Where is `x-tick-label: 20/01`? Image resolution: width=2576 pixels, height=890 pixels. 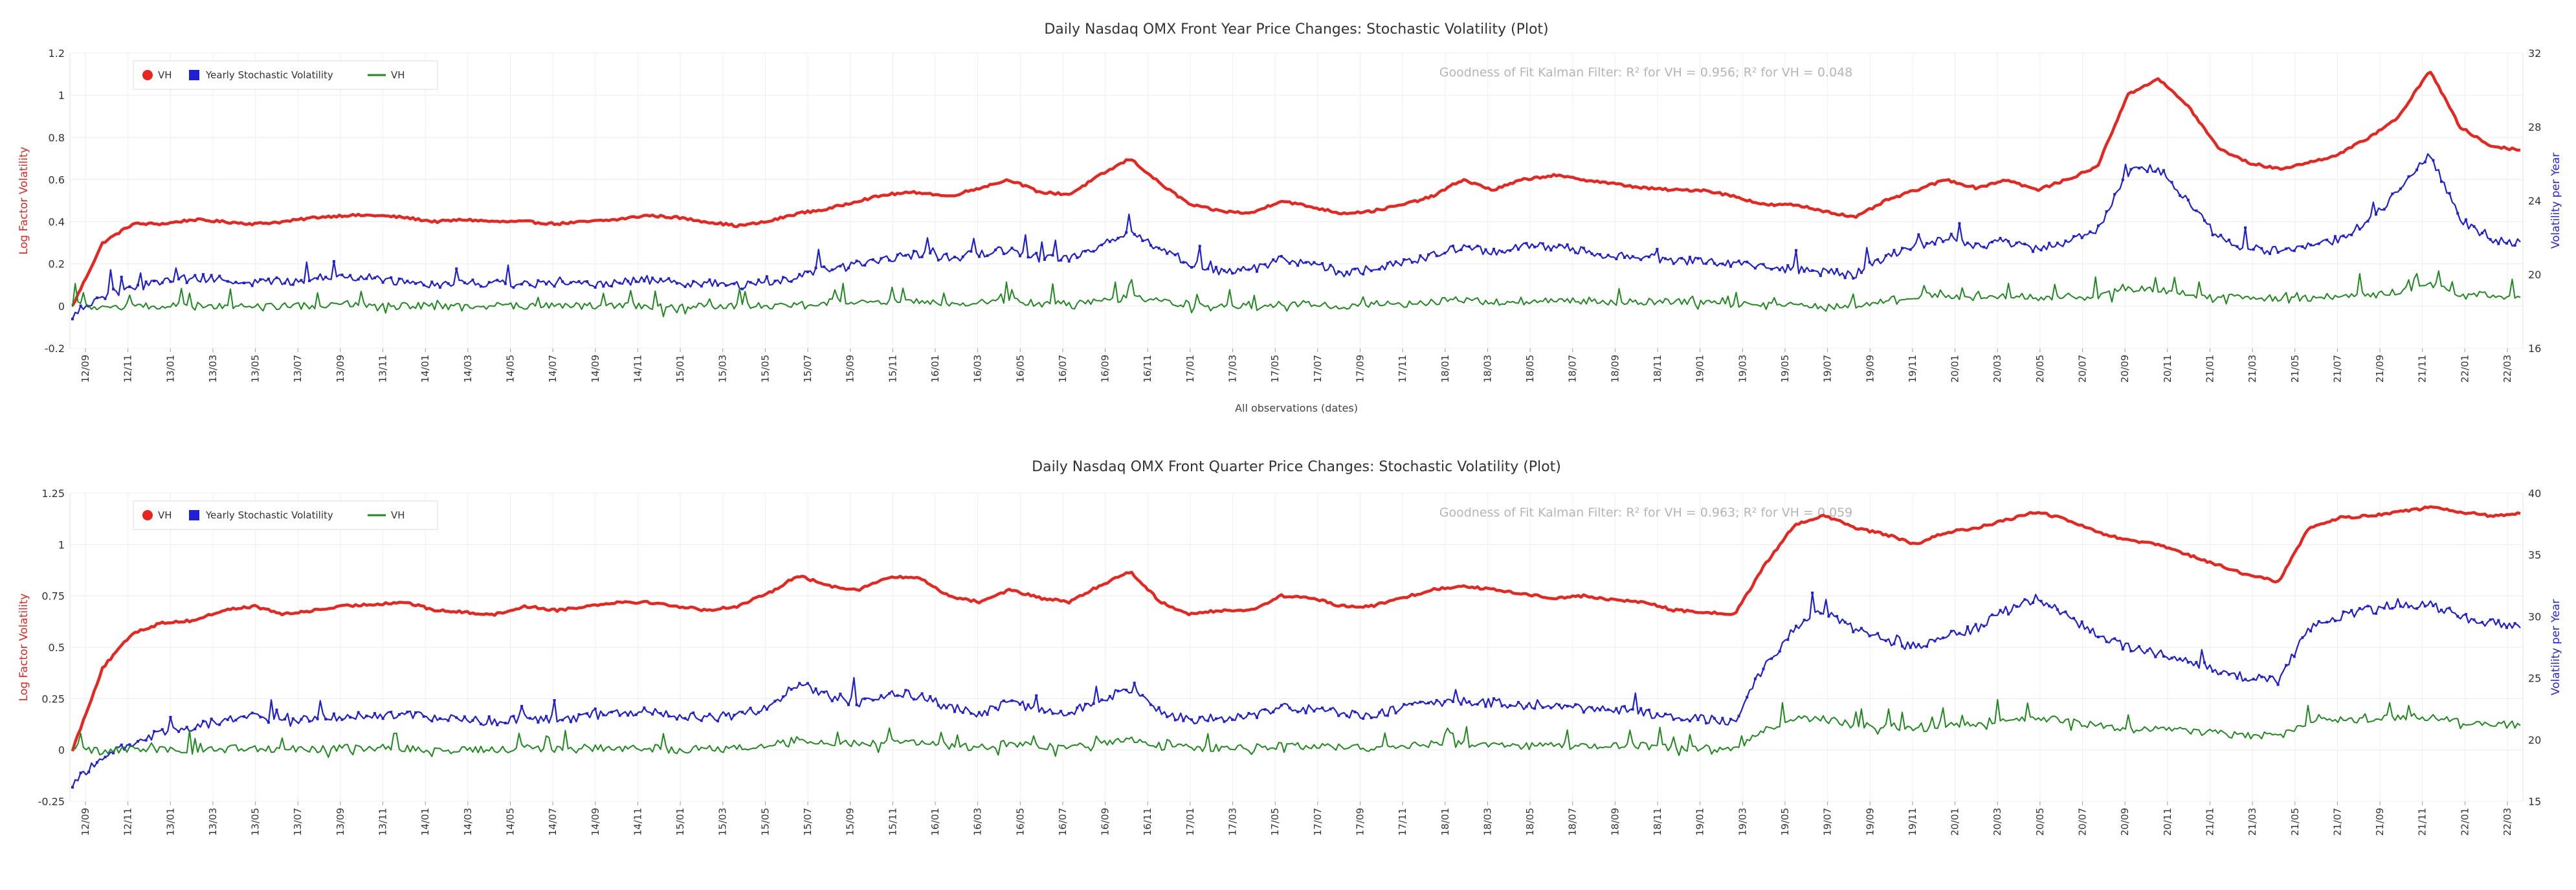
x-tick-label: 20/01 is located at coordinates (1955, 369).